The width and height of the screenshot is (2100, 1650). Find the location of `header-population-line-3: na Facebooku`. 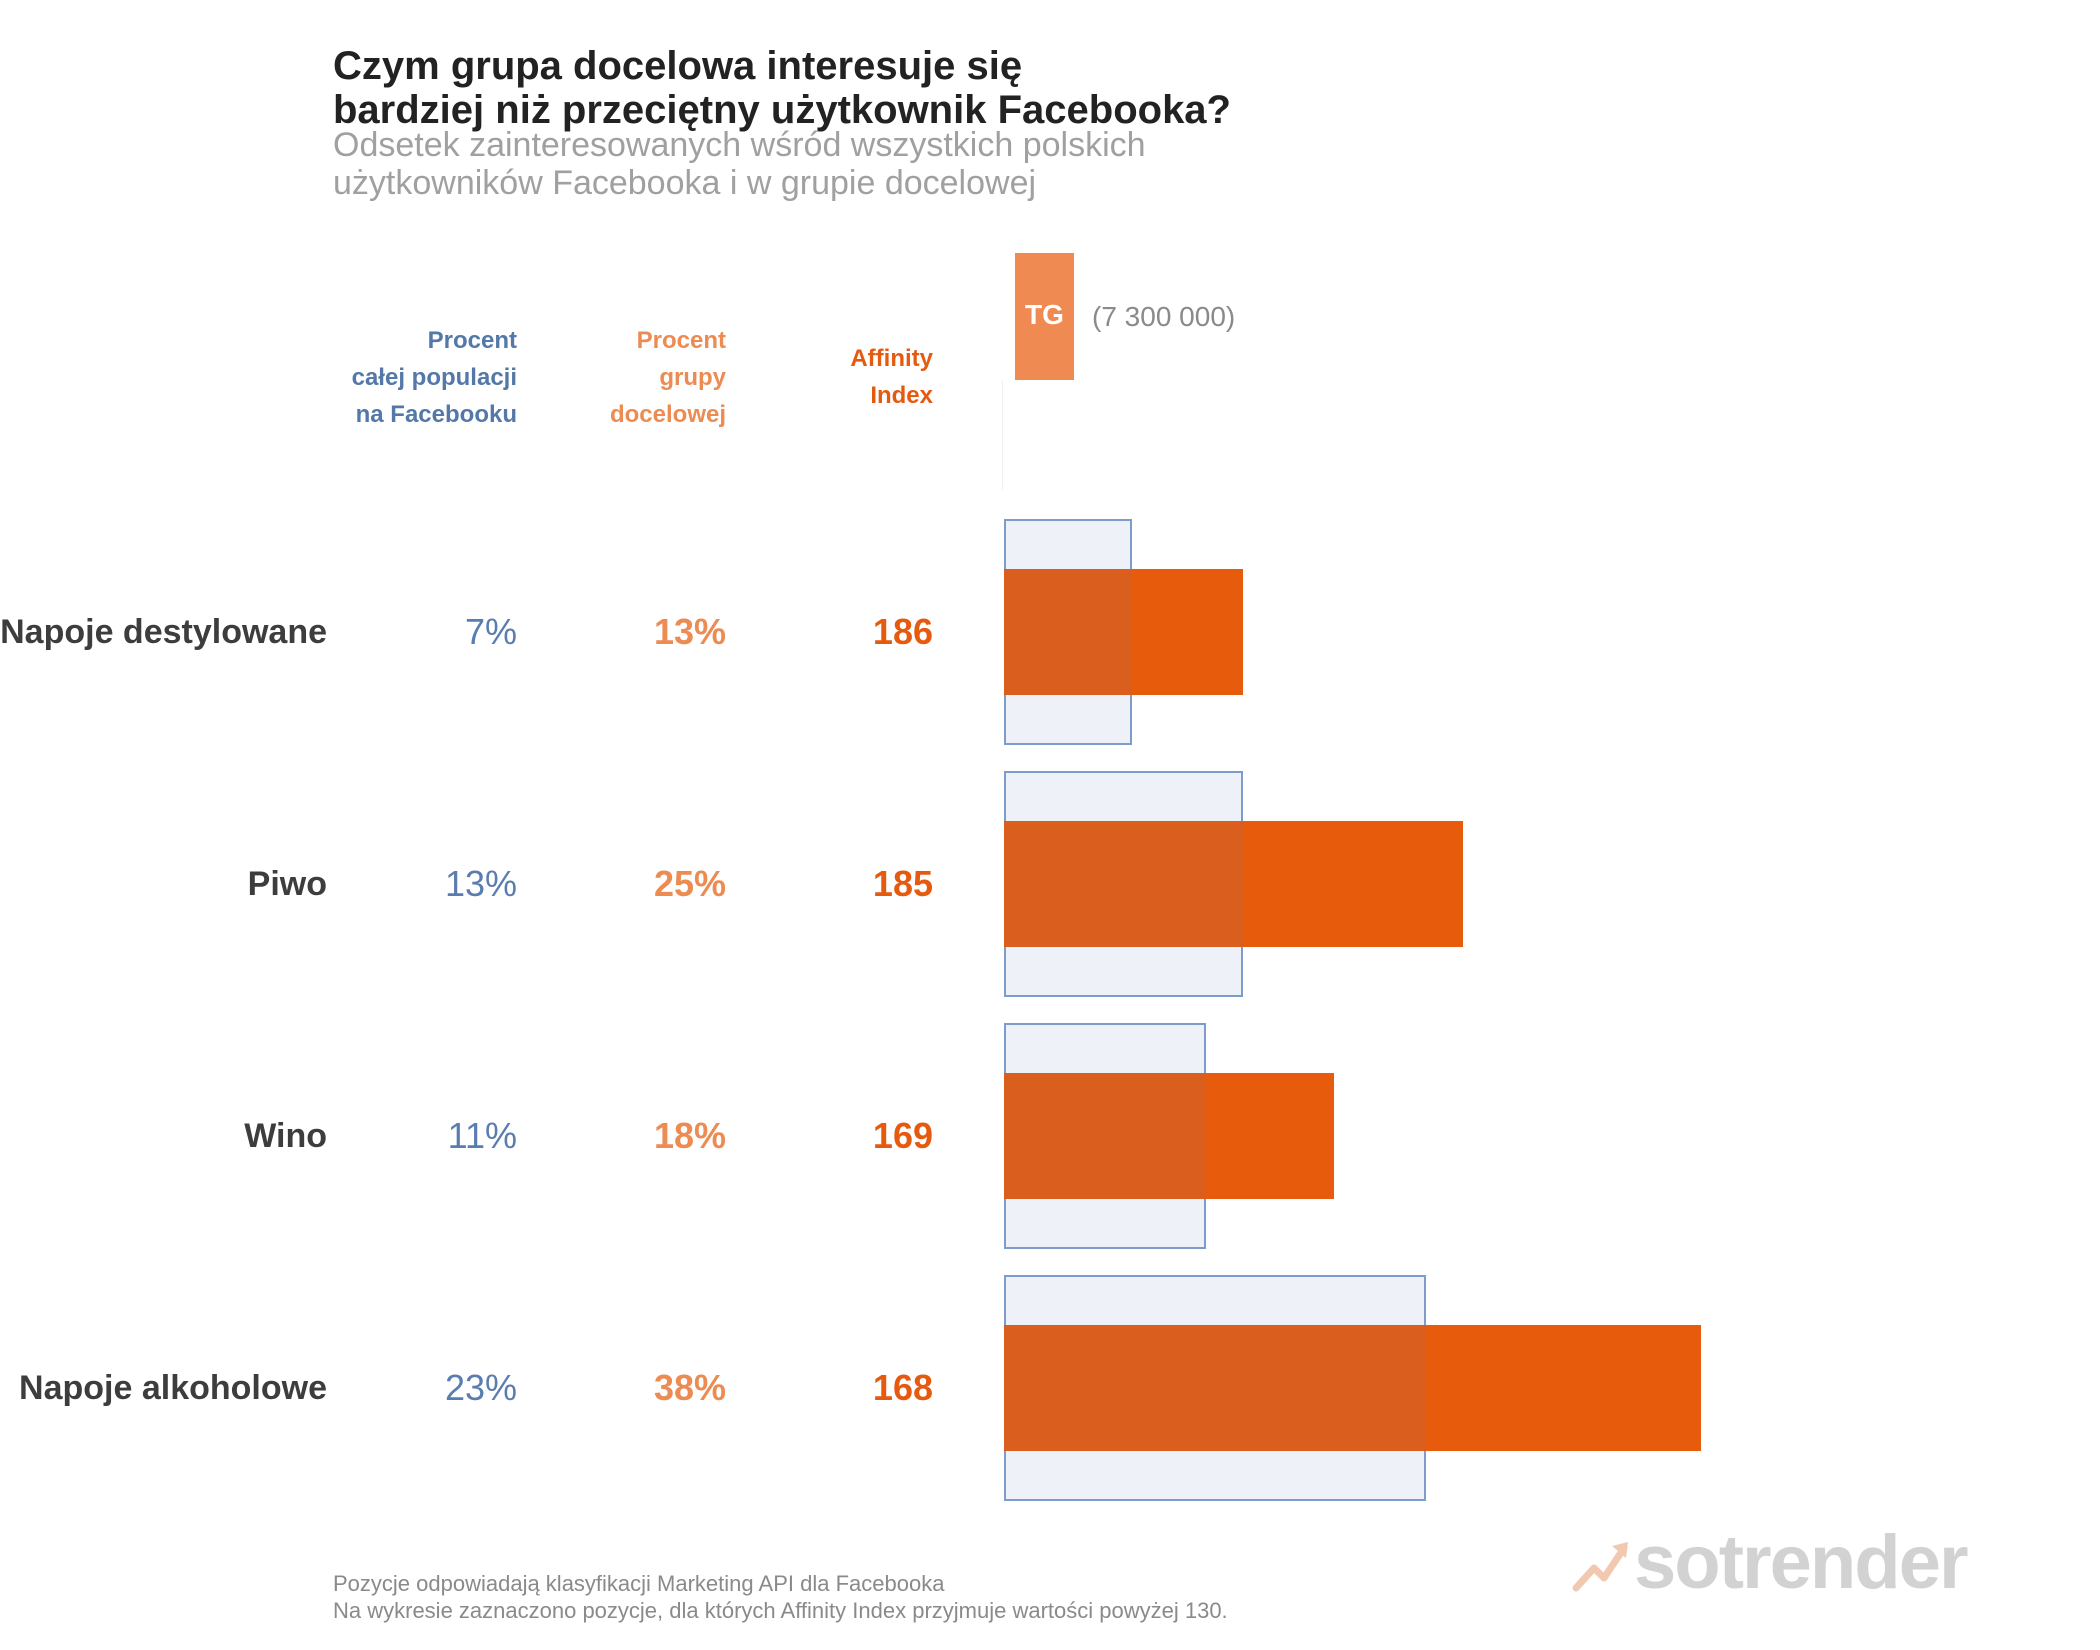

header-population-line-3: na Facebooku is located at coordinates (436, 414).